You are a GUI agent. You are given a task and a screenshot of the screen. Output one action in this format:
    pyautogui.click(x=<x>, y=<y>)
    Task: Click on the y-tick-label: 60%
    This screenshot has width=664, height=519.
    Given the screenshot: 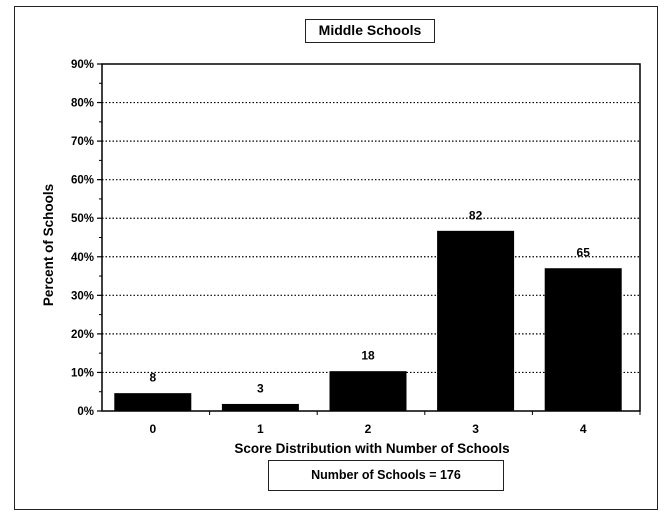 What is the action you would take?
    pyautogui.click(x=82, y=181)
    